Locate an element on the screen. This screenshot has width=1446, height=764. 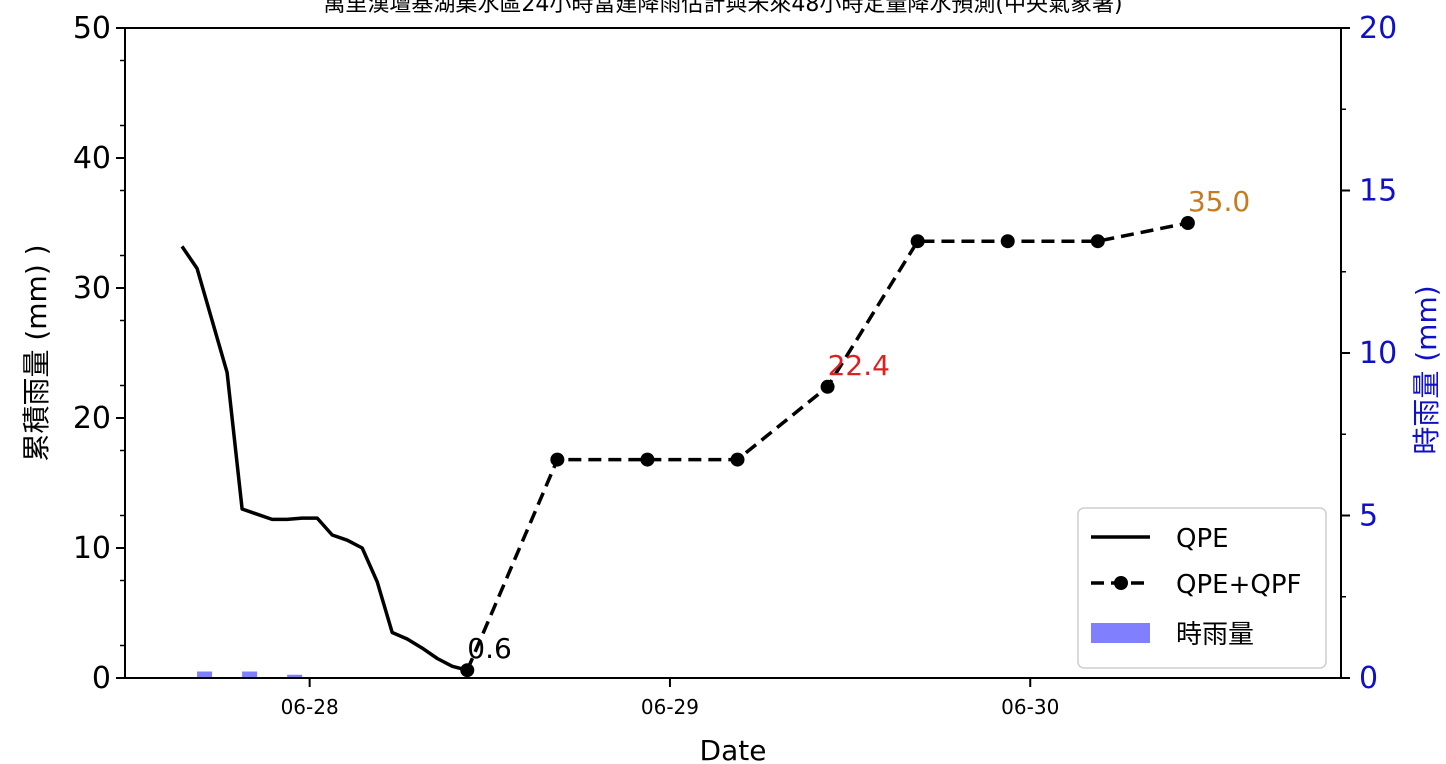
x-axis-label: Date is located at coordinates (733, 749).